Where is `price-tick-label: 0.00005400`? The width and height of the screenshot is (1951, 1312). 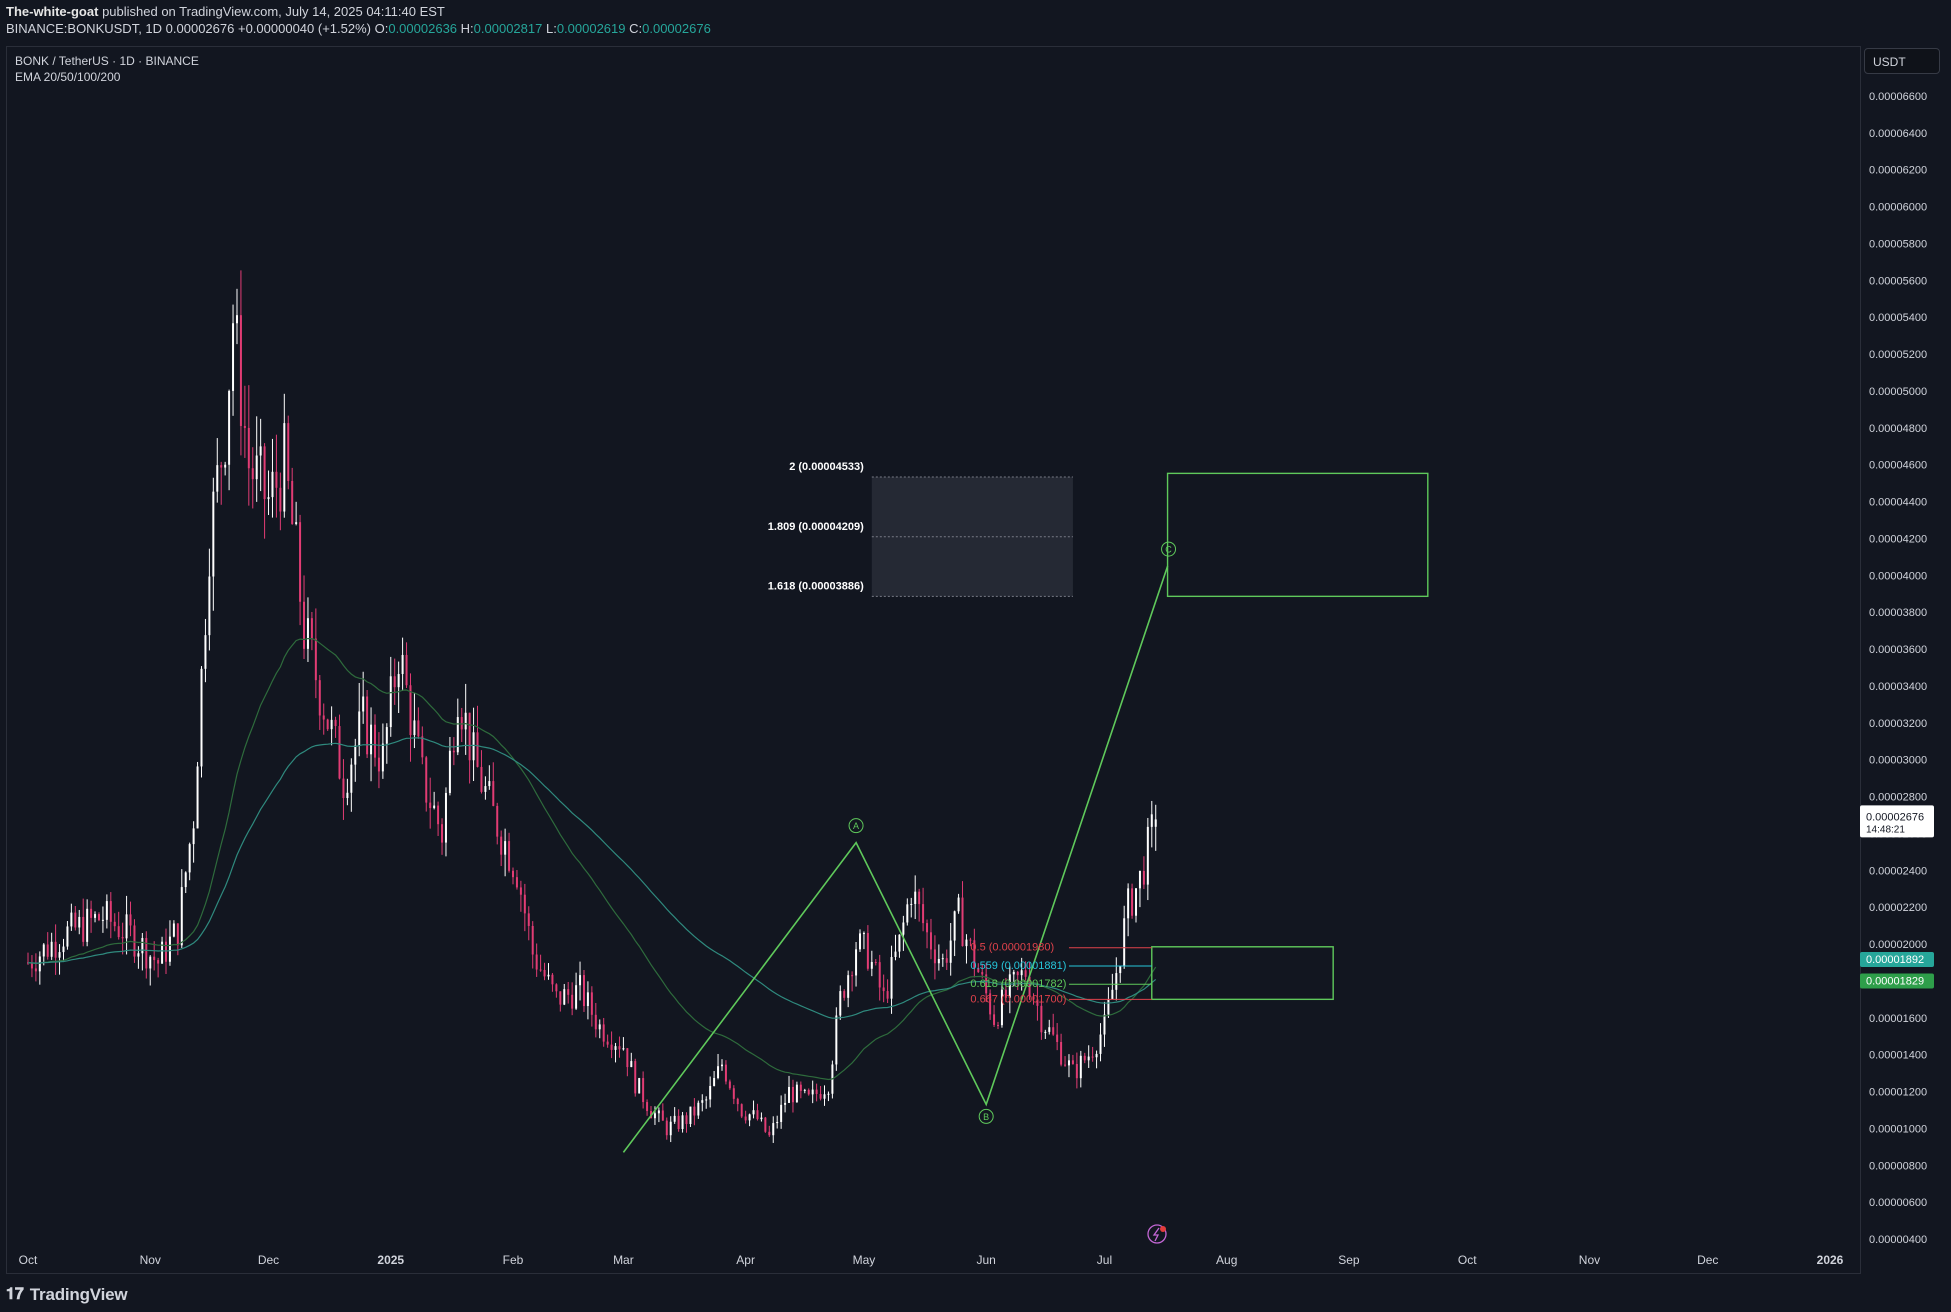
price-tick-label: 0.00005400 is located at coordinates (1898, 318).